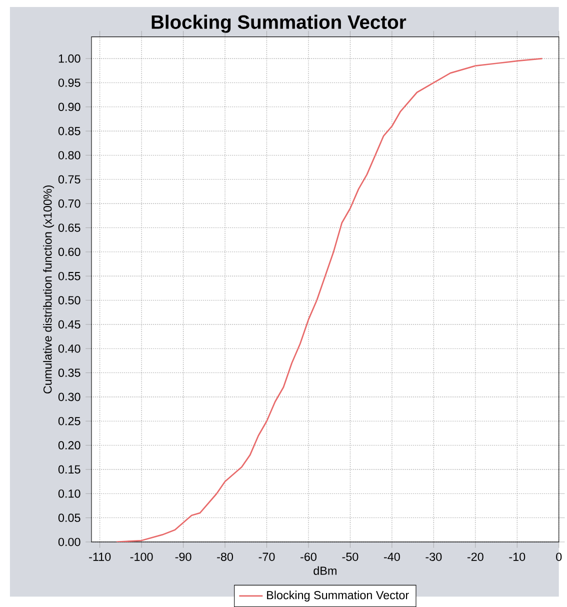  Describe the element at coordinates (69, 348) in the screenshot. I see `y-tick-label: 0.40` at that location.